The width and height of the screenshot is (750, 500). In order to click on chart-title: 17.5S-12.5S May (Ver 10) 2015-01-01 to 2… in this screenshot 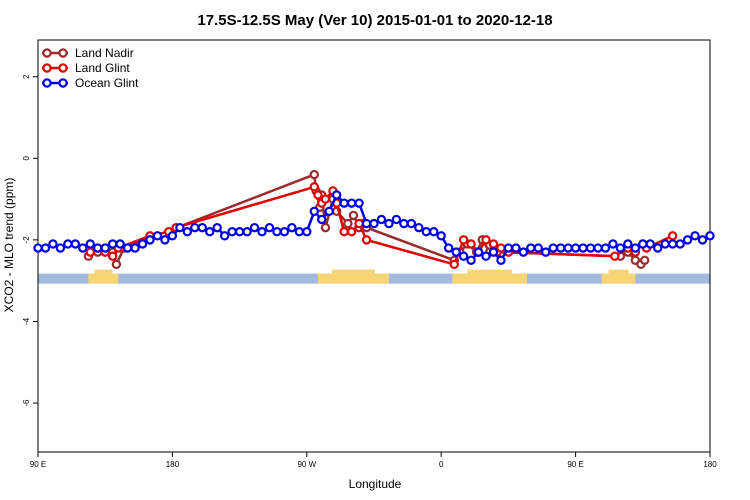, I will do `click(374, 20)`.